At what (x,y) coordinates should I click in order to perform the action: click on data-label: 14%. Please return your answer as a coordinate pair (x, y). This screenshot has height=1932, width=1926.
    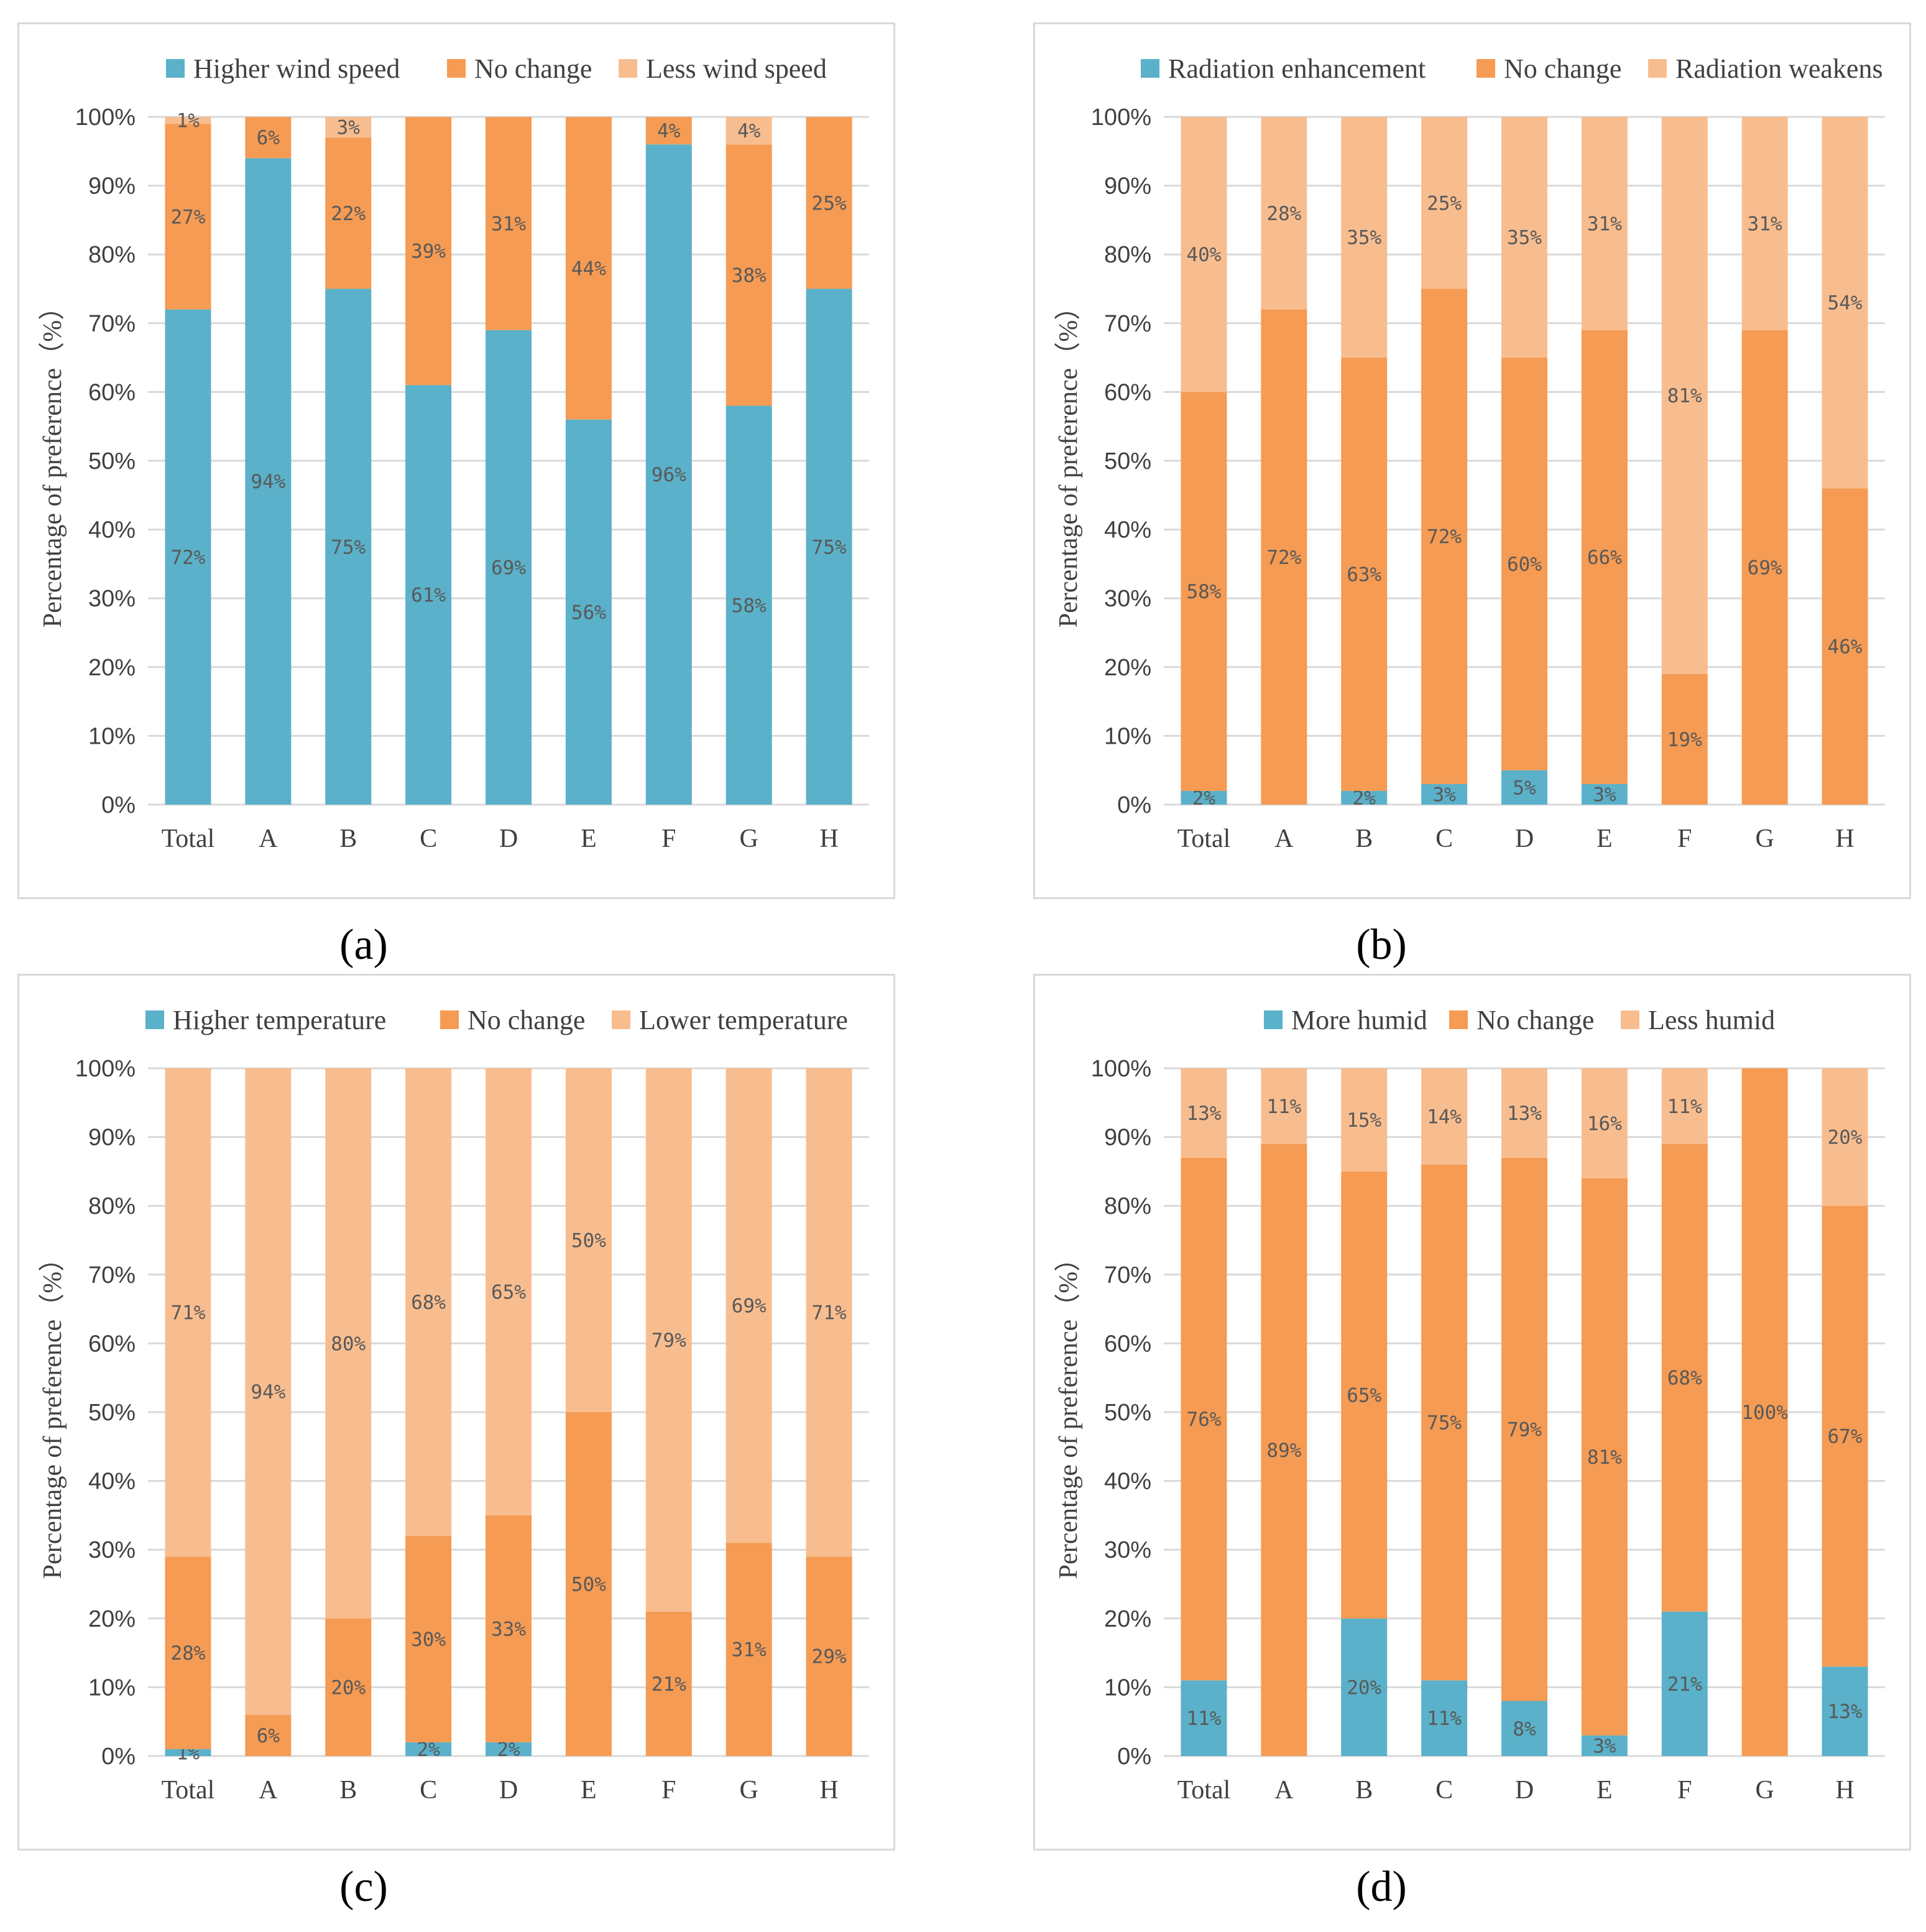
    Looking at the image, I should click on (1444, 1117).